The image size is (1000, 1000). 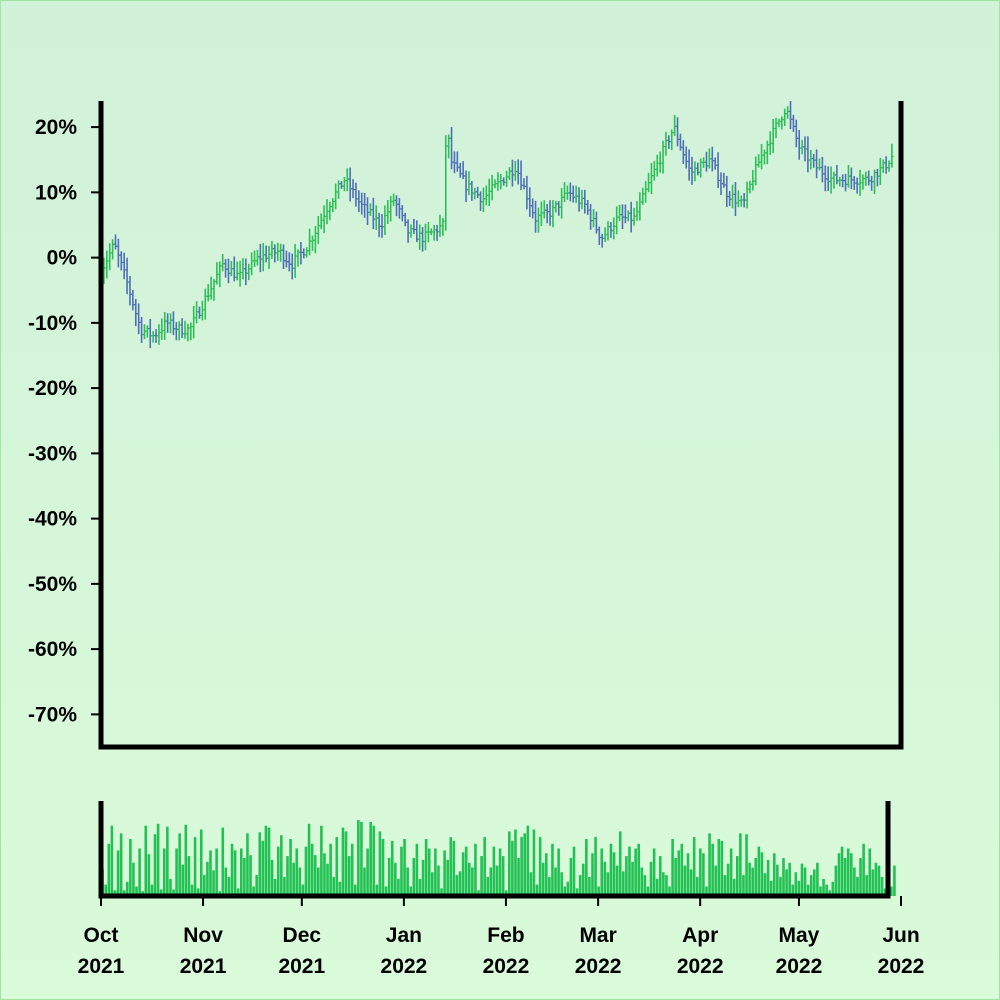 I want to click on y-tick-label: -40%, so click(x=52, y=519).